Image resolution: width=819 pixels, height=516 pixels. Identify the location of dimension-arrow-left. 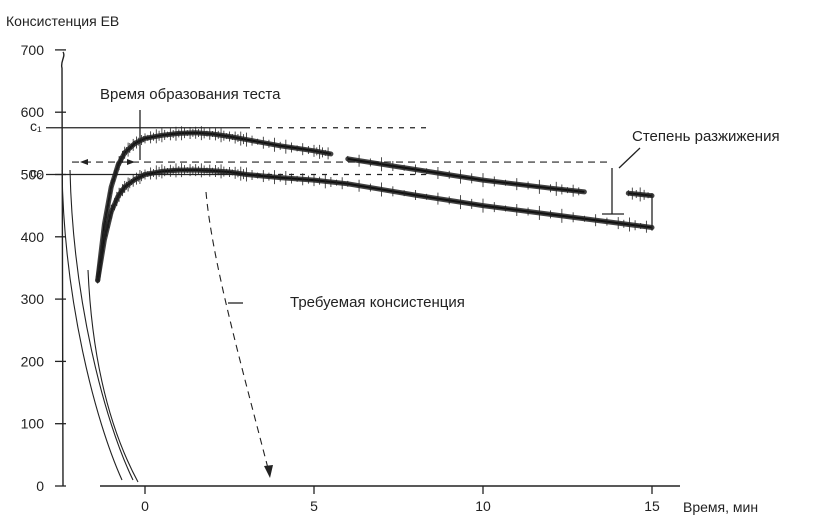
(84, 162).